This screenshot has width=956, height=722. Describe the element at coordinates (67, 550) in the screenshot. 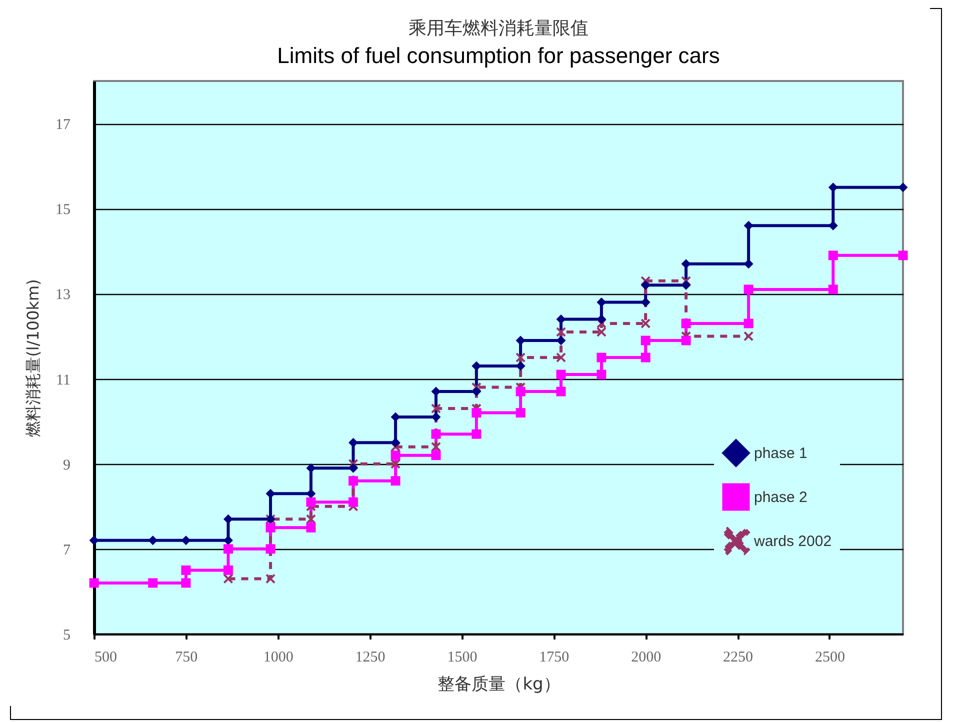

I see `y-tick-label: 7` at that location.